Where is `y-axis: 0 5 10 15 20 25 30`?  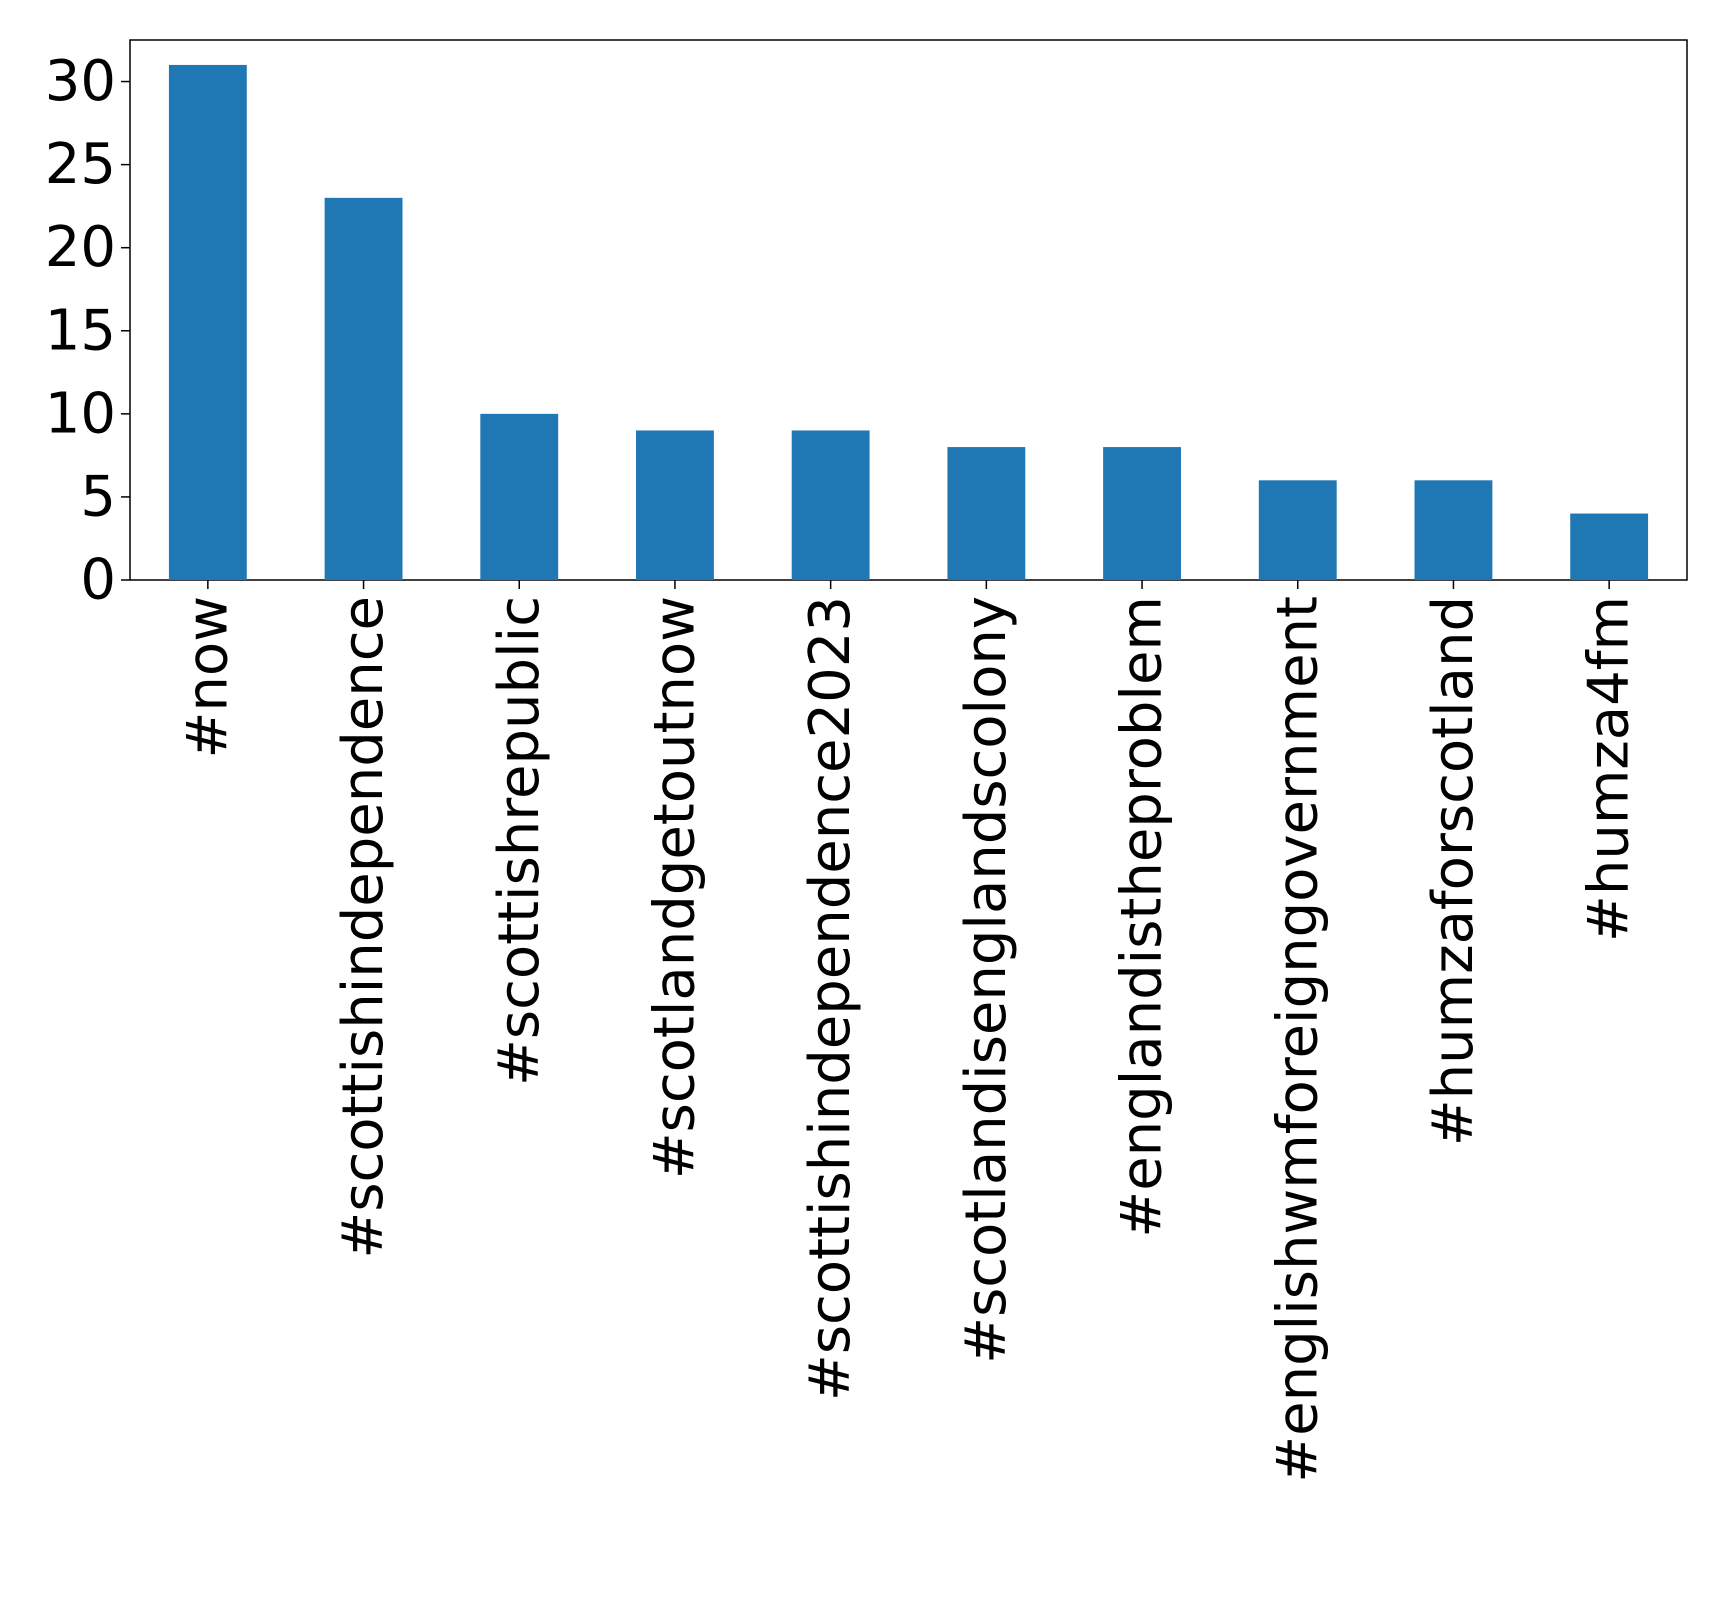 y-axis: 0 5 10 15 20 25 30 is located at coordinates (87, 331).